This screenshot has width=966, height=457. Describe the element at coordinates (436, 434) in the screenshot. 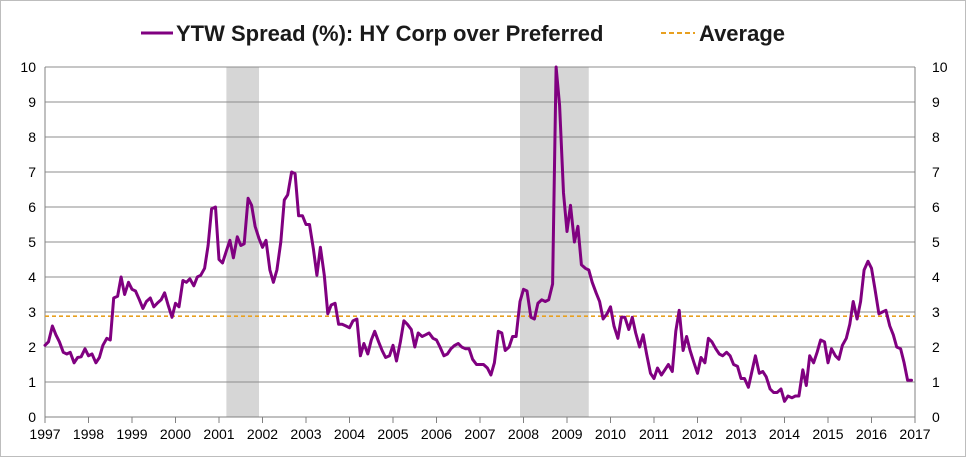

I see `x-tick-label: 2006` at that location.